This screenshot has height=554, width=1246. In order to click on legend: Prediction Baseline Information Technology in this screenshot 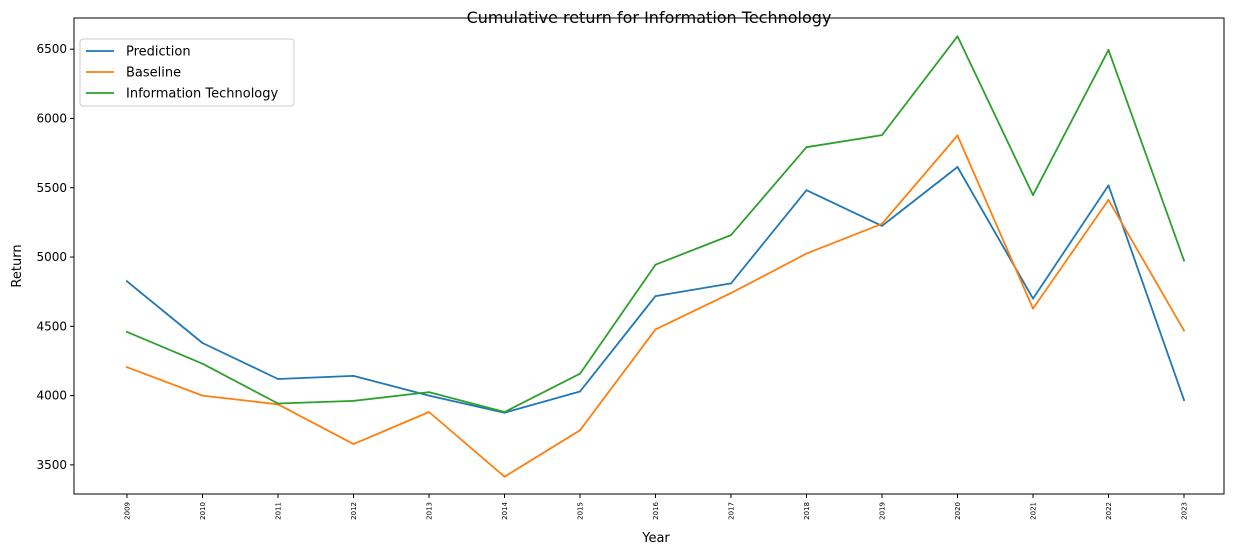, I will do `click(187, 72)`.